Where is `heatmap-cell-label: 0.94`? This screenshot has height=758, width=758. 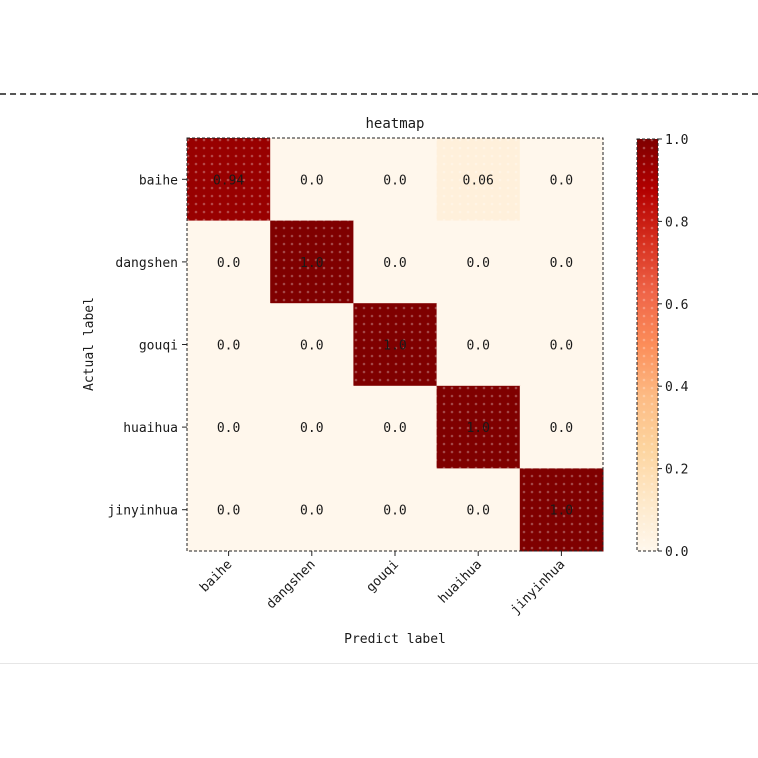 heatmap-cell-label: 0.94 is located at coordinates (228, 180).